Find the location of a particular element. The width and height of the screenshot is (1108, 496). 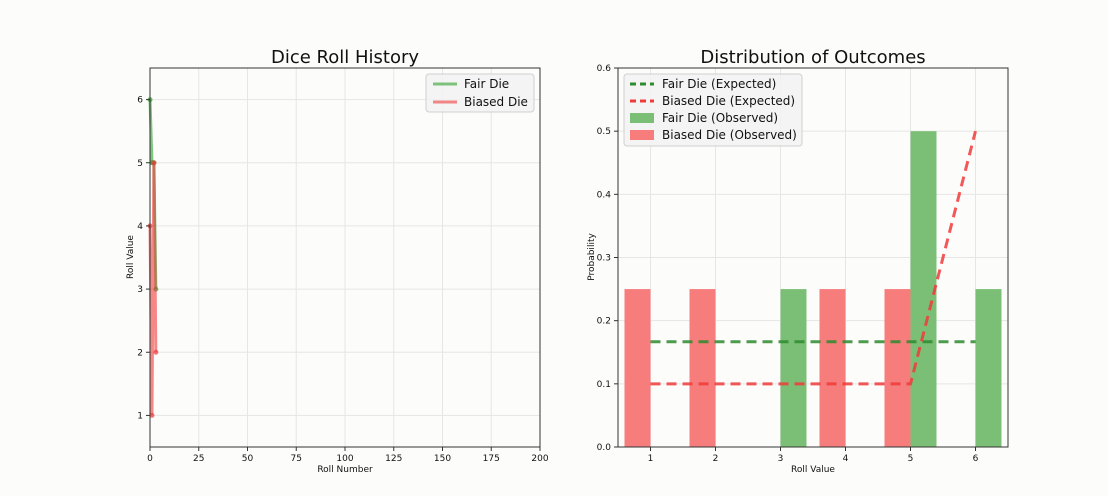

x-tick-label: 2 is located at coordinates (716, 459).